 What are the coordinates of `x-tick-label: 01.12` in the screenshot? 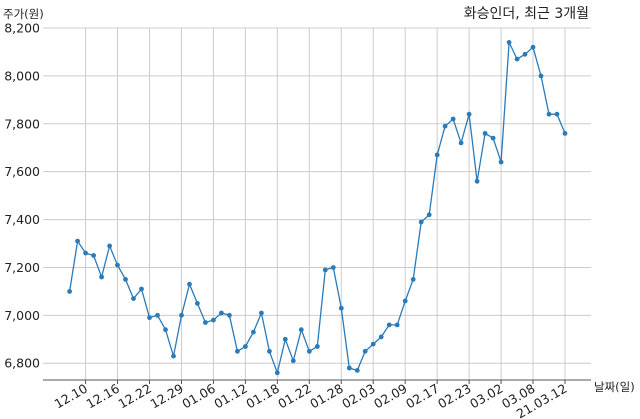 It's located at (230, 396).